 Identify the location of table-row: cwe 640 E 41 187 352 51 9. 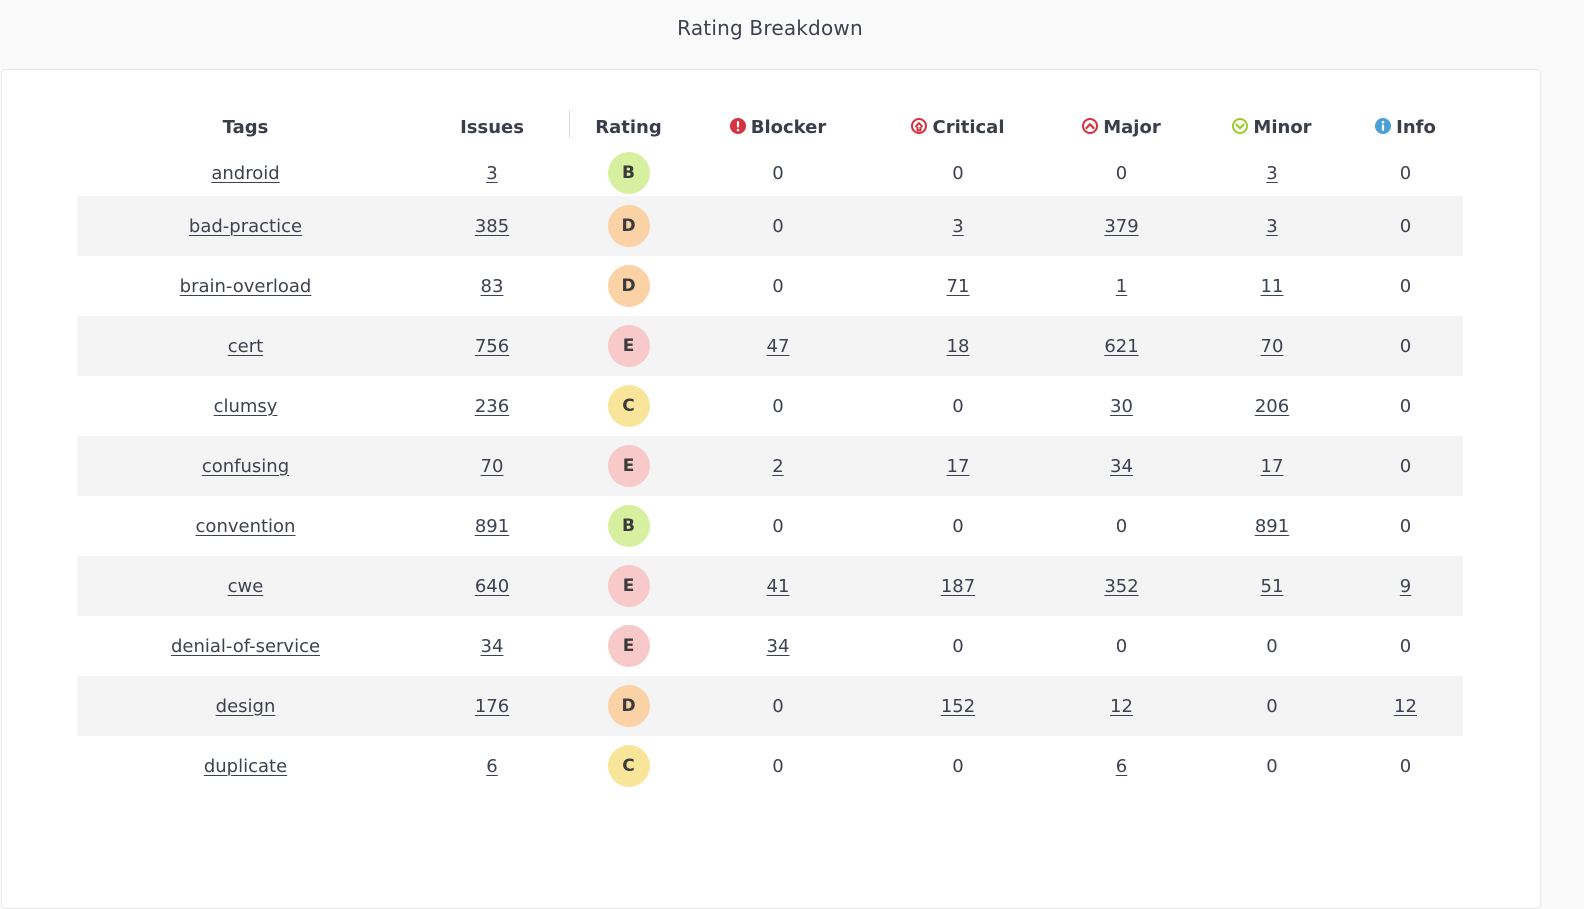
(770, 586).